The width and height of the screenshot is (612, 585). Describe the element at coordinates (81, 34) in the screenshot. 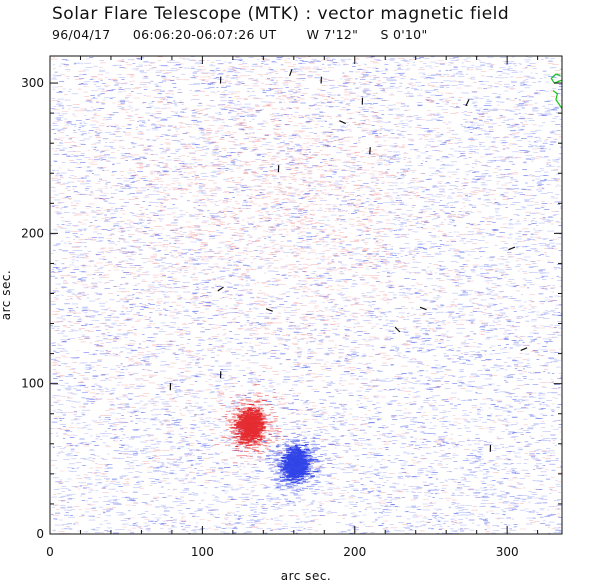

I see `observation-date: 96/04/17` at that location.